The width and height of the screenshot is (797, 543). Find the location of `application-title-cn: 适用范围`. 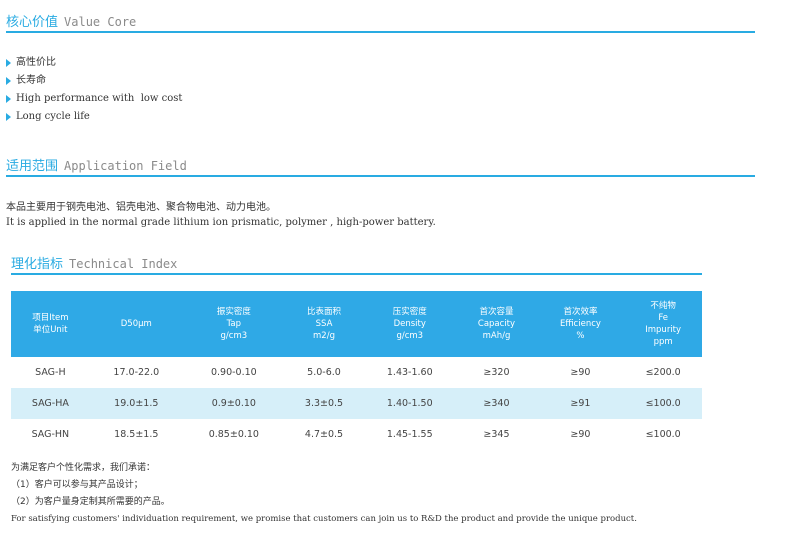

application-title-cn: 适用范围 is located at coordinates (32, 166).